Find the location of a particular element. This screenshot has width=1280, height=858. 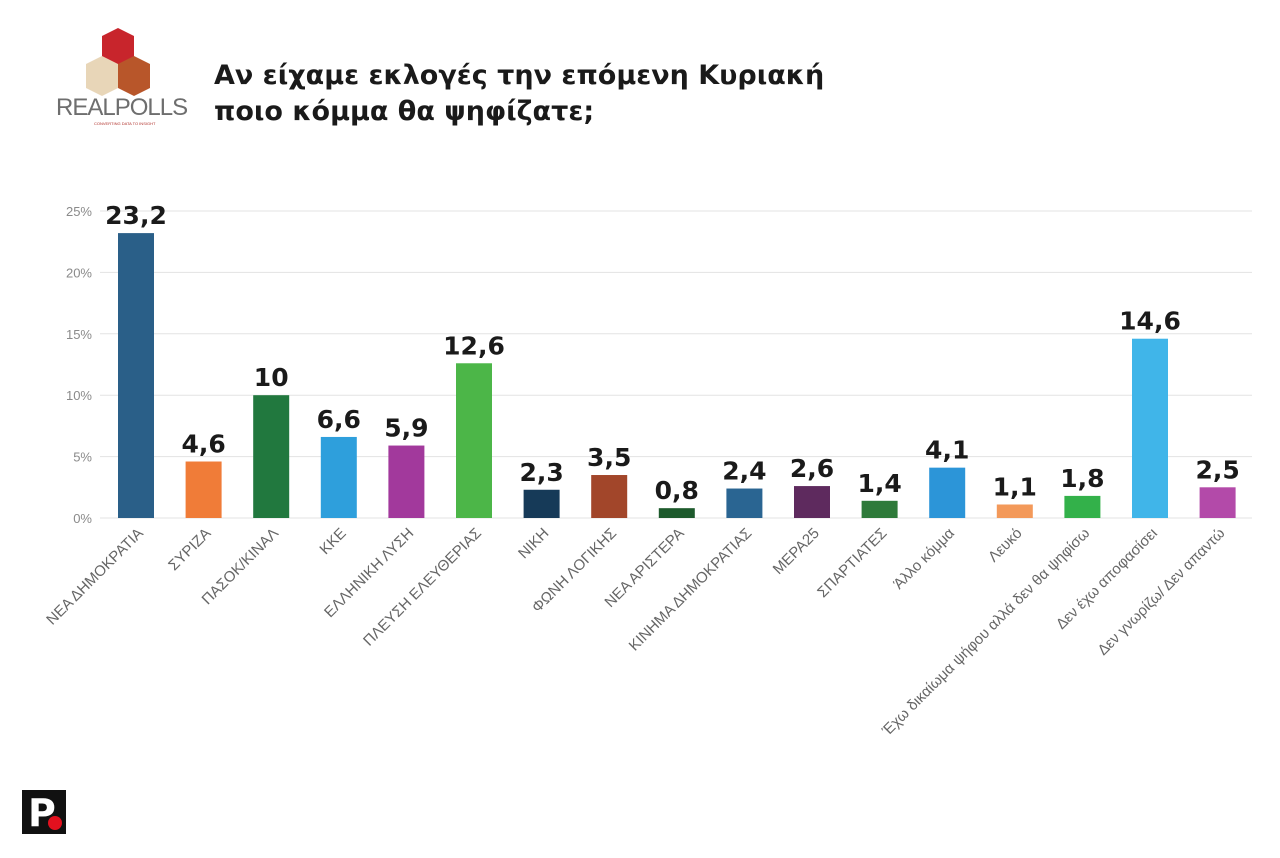

x-tick-label: Έχω δικαίωμα ψήφου αλλά δεν θα ψηφίσω is located at coordinates (985, 632).